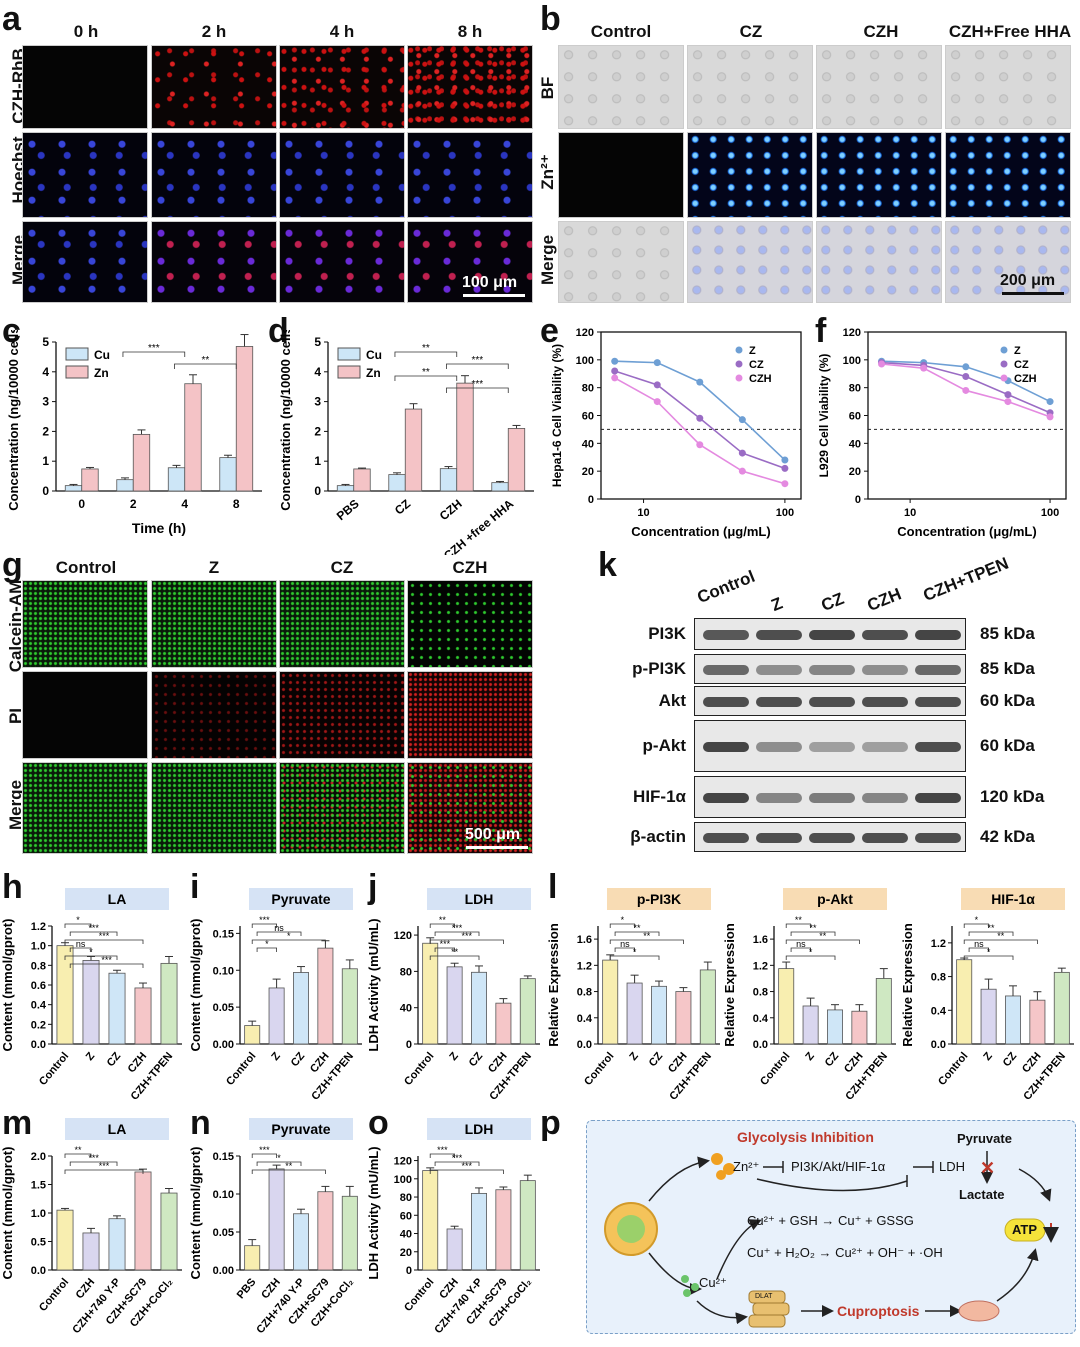  What do you see at coordinates (1007, 836) in the screenshot?
I see `kda-label: 42 kDa` at bounding box center [1007, 836].